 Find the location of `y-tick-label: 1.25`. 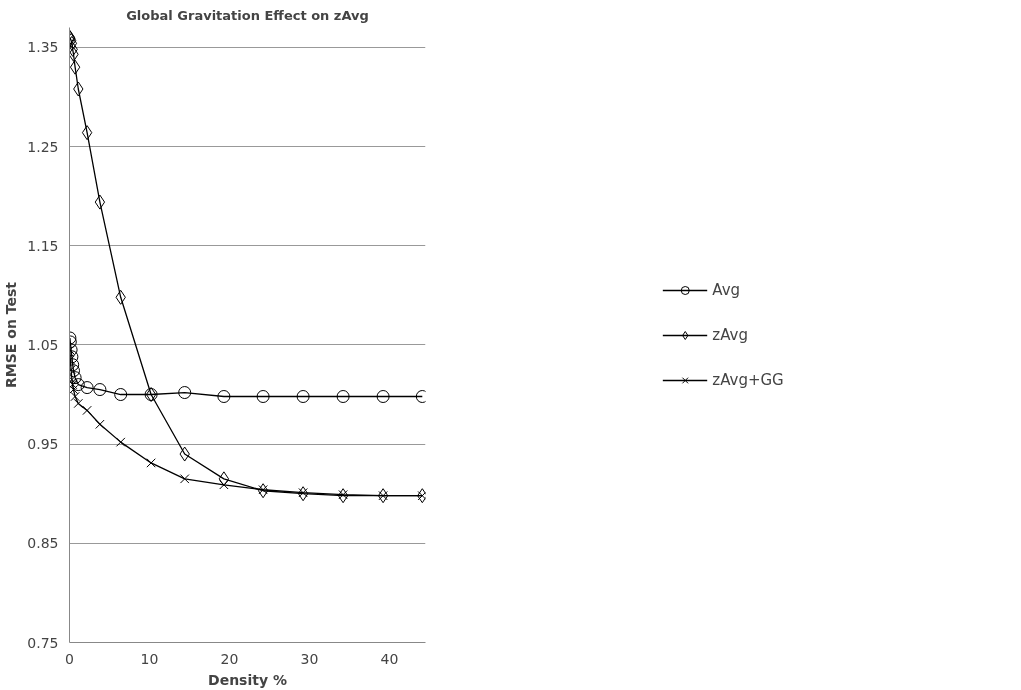

y-tick-label: 1.25 is located at coordinates (43, 146).